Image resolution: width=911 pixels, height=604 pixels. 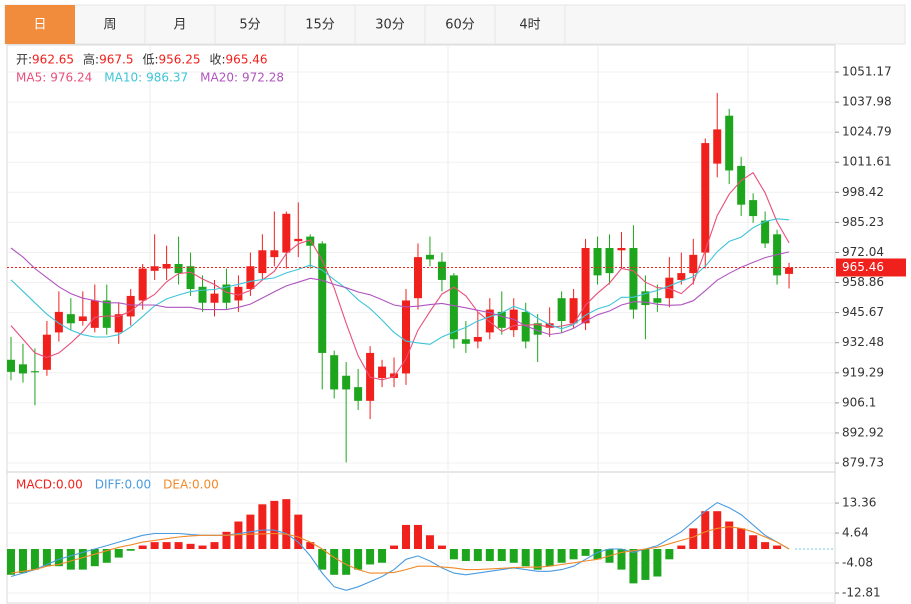 I want to click on y-tick-label: -12.81, so click(x=861, y=593).